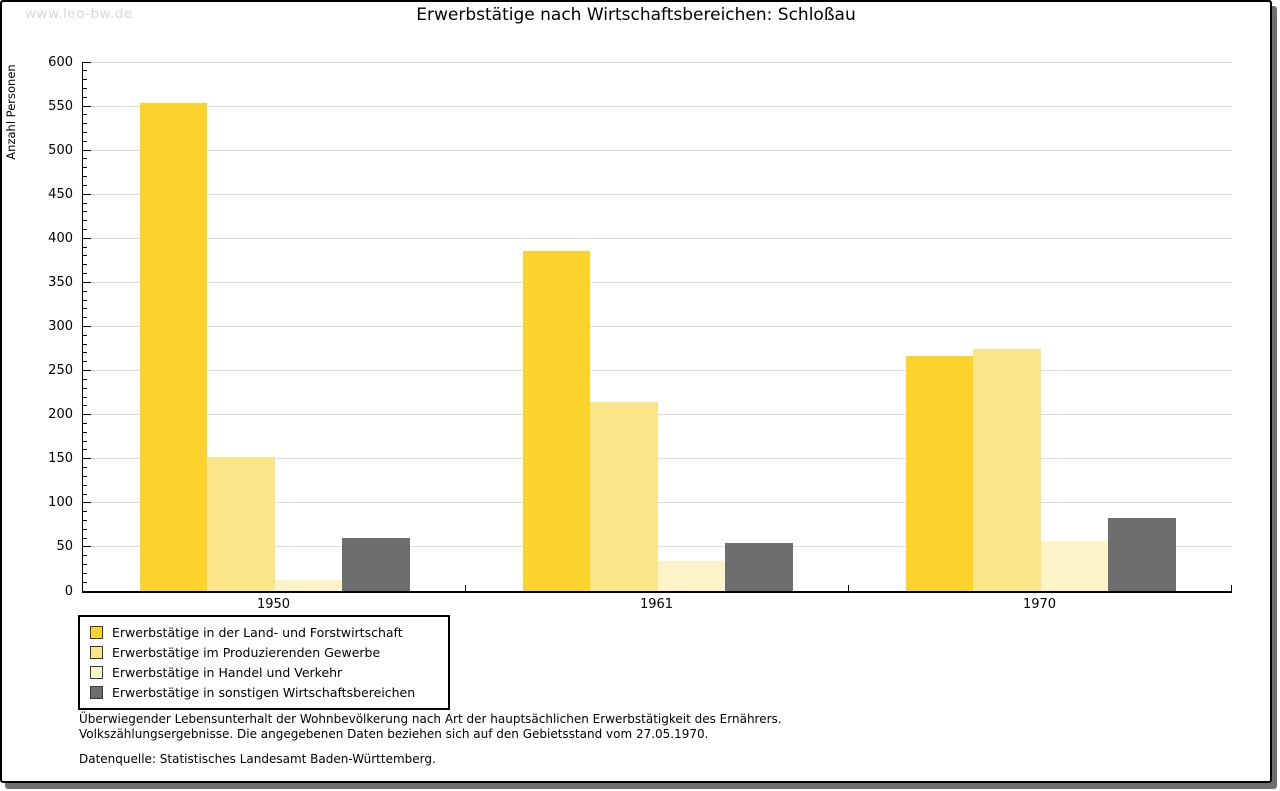 Image resolution: width=1280 pixels, height=791 pixels. Describe the element at coordinates (939, 473) in the screenshot. I see `bar-series1-1970` at that location.